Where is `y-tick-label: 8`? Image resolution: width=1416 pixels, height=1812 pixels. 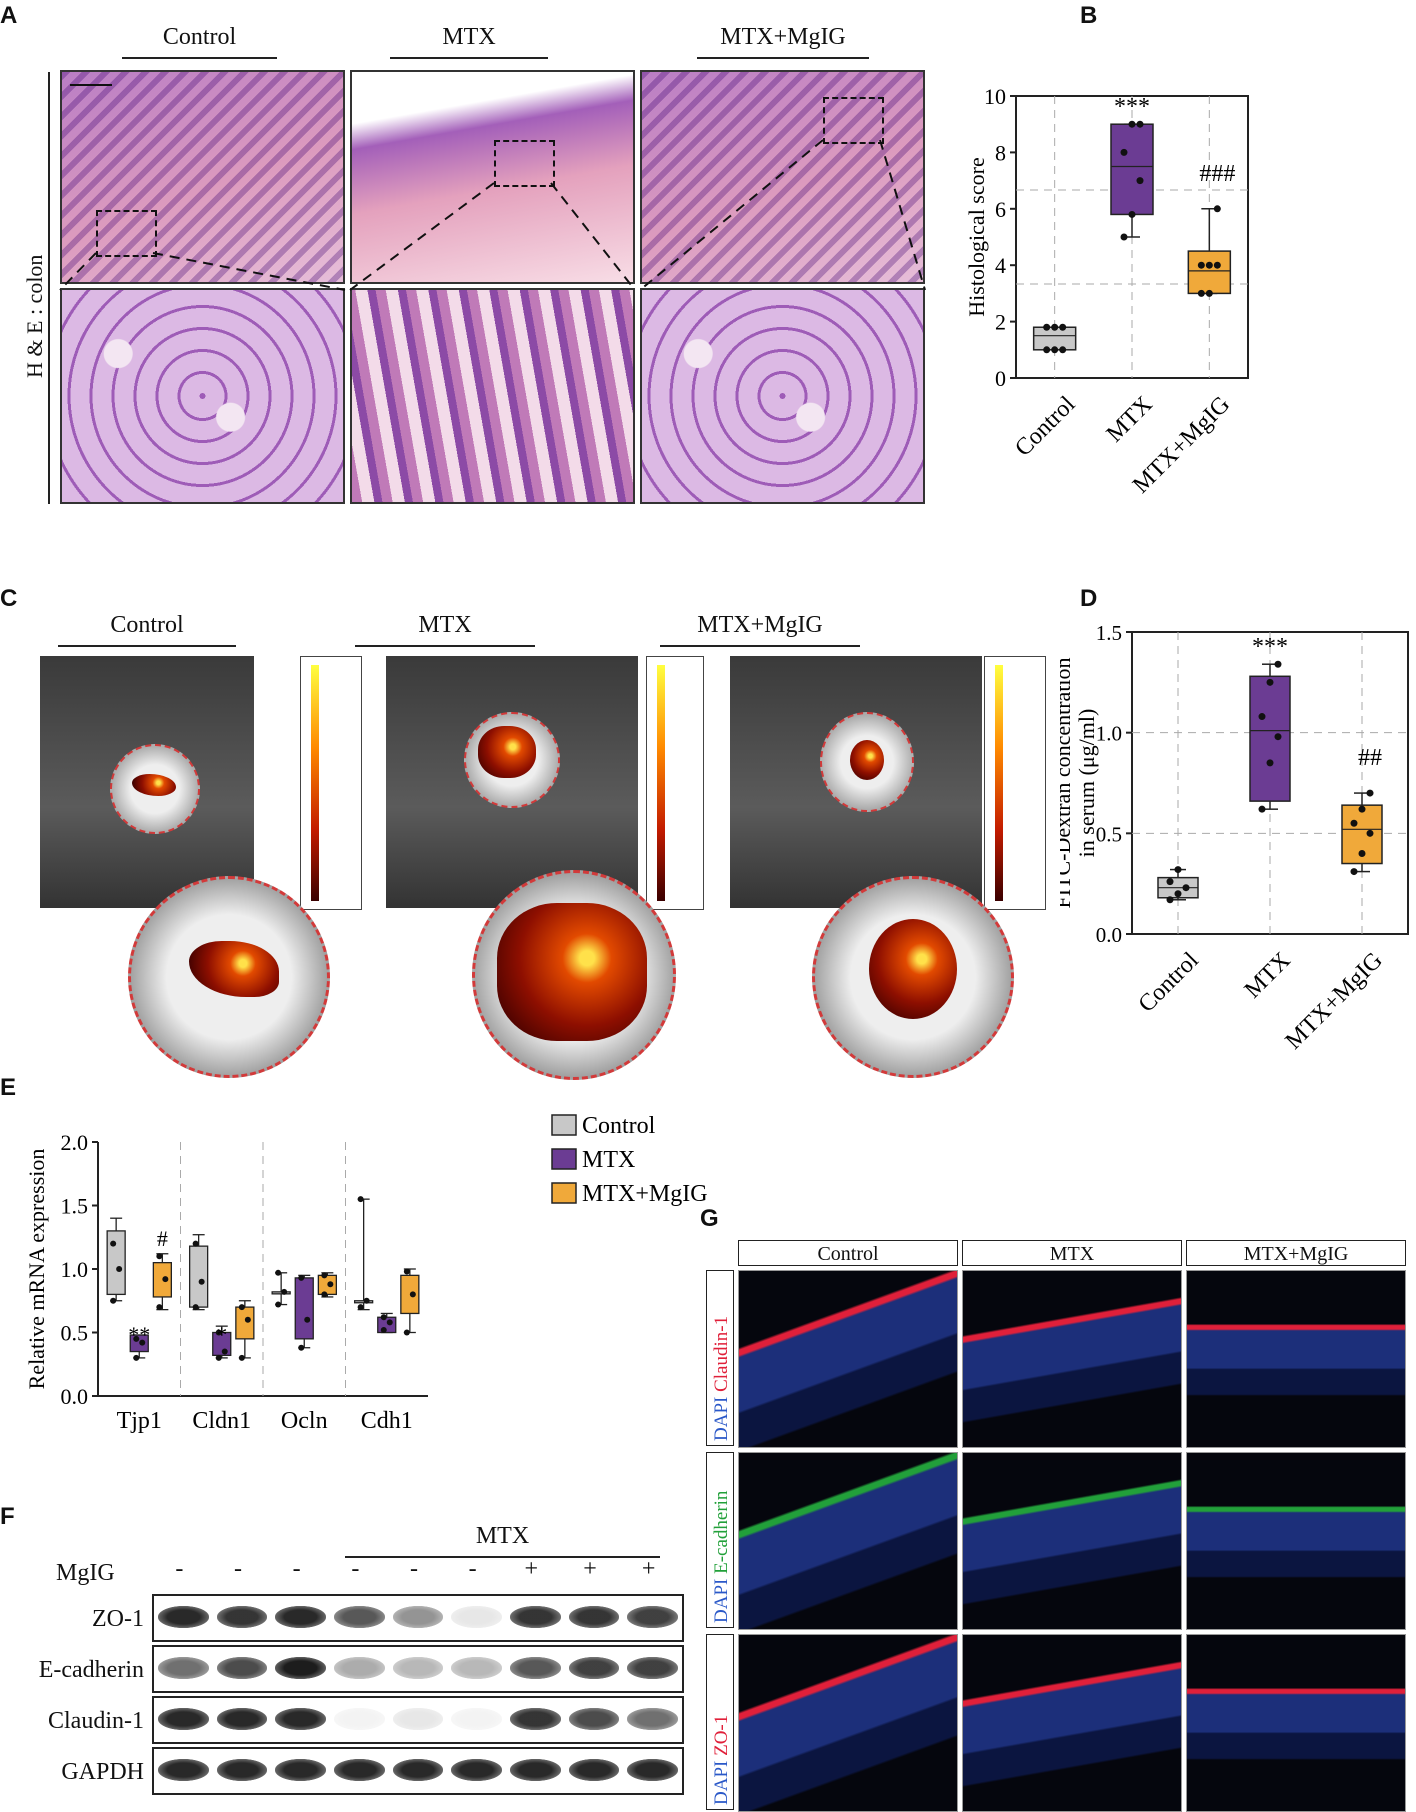 y-tick-label: 8 is located at coordinates (1000, 152).